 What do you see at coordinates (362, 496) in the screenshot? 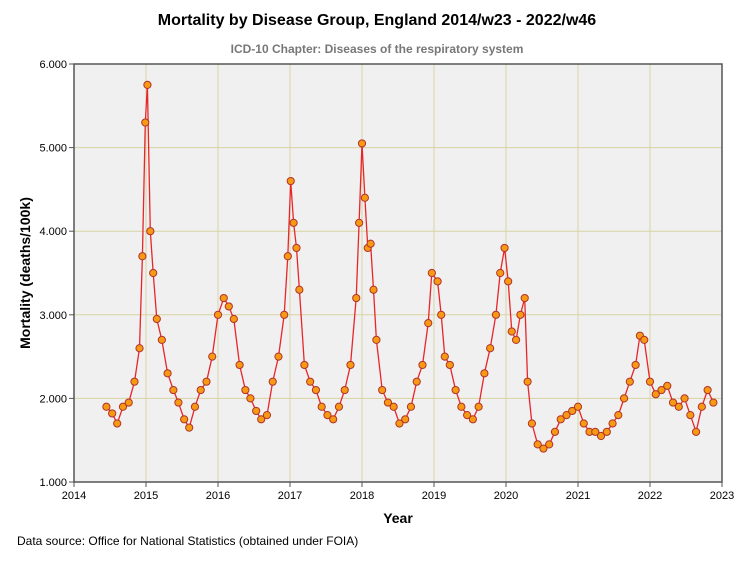
I see `x-tick-label: 2018` at bounding box center [362, 496].